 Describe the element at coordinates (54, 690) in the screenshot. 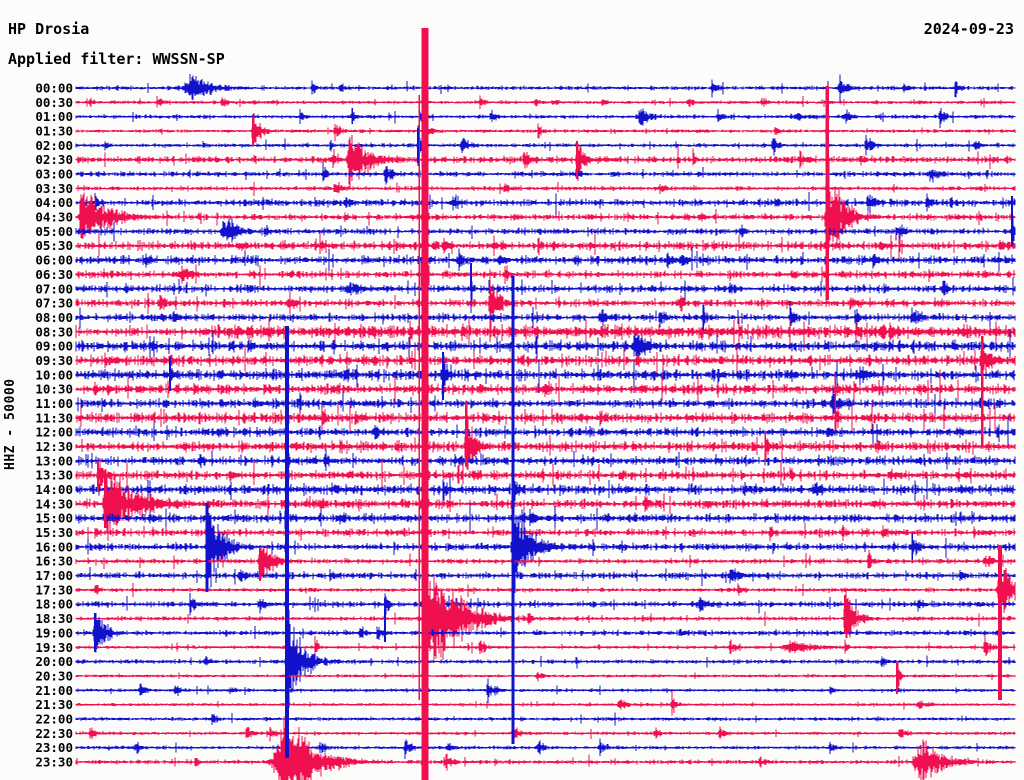

I see `row-time-label: 21:00` at that location.